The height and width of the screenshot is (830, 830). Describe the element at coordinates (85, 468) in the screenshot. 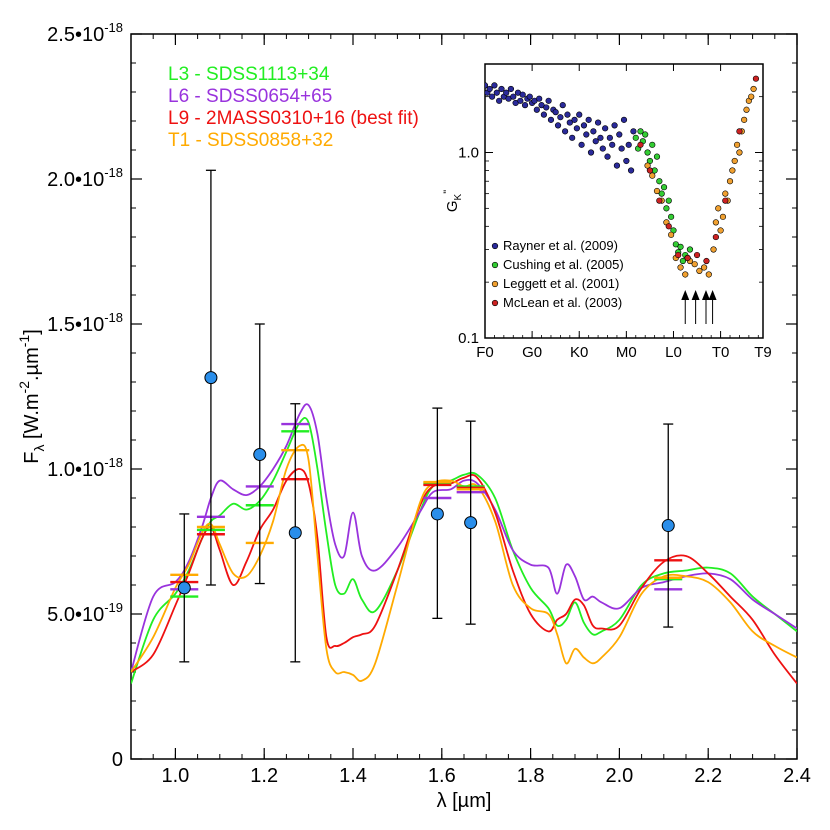

I see `y-tick-label: 1.0•10-18` at that location.